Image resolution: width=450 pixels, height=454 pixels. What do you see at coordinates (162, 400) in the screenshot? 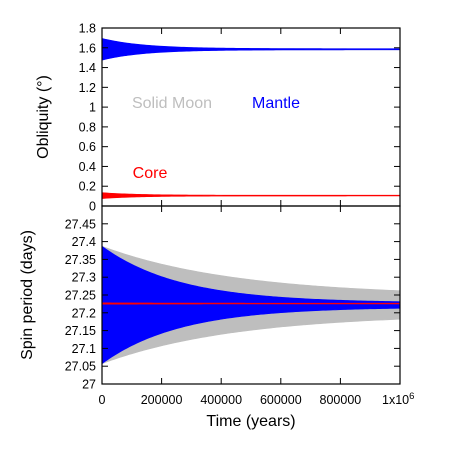
I see `time-x-tick-label: 200000` at bounding box center [162, 400].